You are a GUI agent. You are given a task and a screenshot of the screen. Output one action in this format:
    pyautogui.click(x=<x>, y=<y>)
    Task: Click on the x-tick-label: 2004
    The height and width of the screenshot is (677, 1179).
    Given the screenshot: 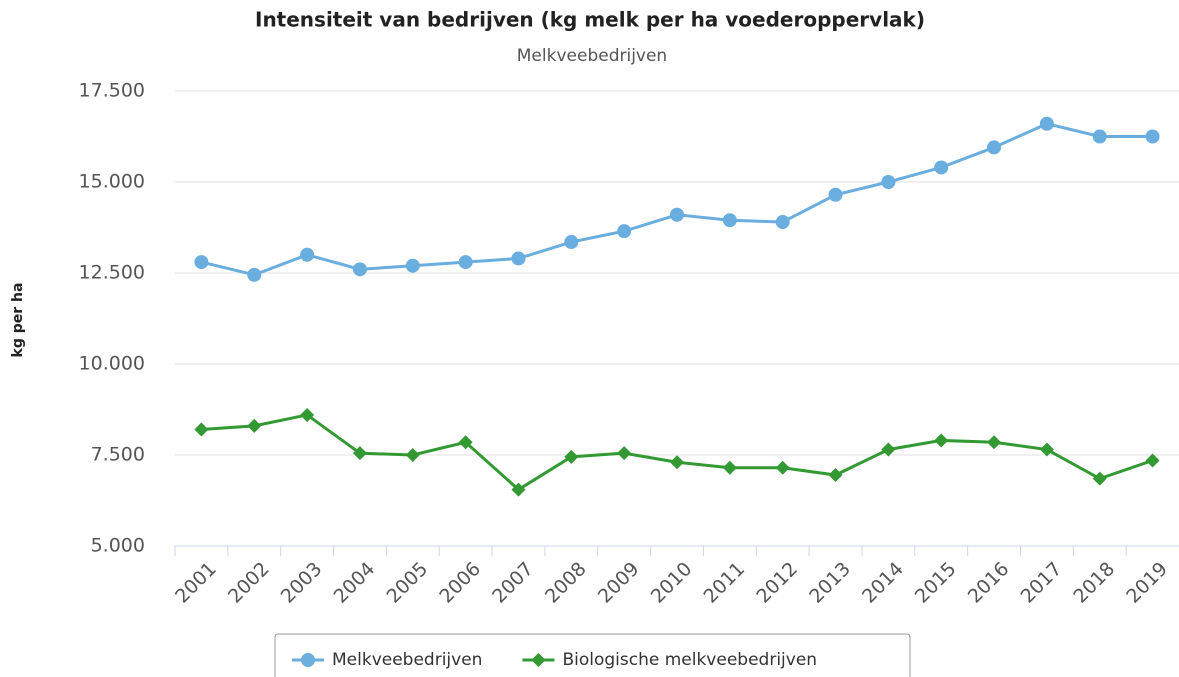 What is the action you would take?
    pyautogui.click(x=355, y=583)
    